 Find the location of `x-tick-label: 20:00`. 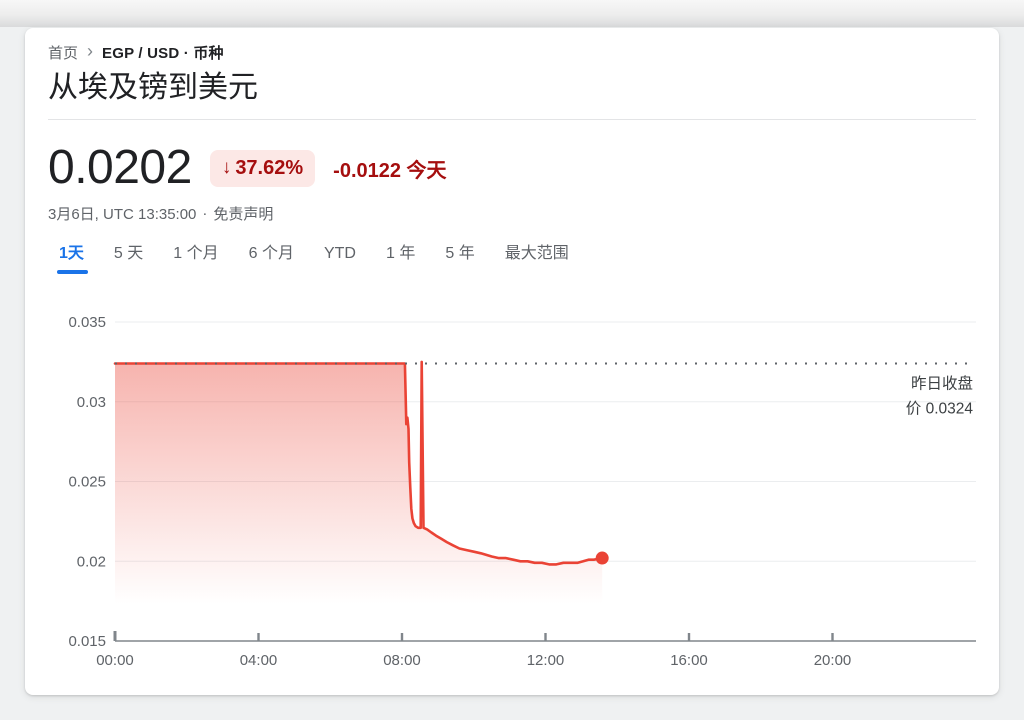

x-tick-label: 20:00 is located at coordinates (833, 660).